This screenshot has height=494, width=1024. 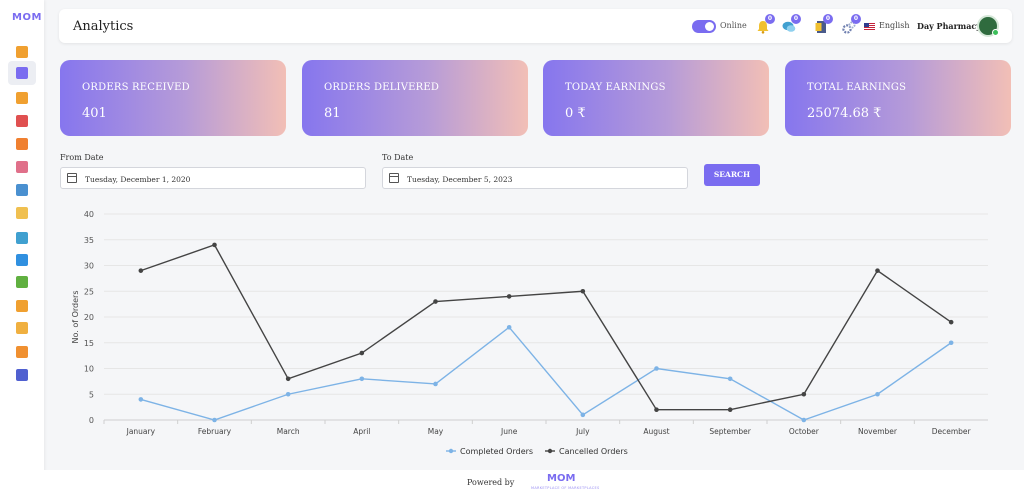 I want to click on x-tick-label: September, so click(x=730, y=431).